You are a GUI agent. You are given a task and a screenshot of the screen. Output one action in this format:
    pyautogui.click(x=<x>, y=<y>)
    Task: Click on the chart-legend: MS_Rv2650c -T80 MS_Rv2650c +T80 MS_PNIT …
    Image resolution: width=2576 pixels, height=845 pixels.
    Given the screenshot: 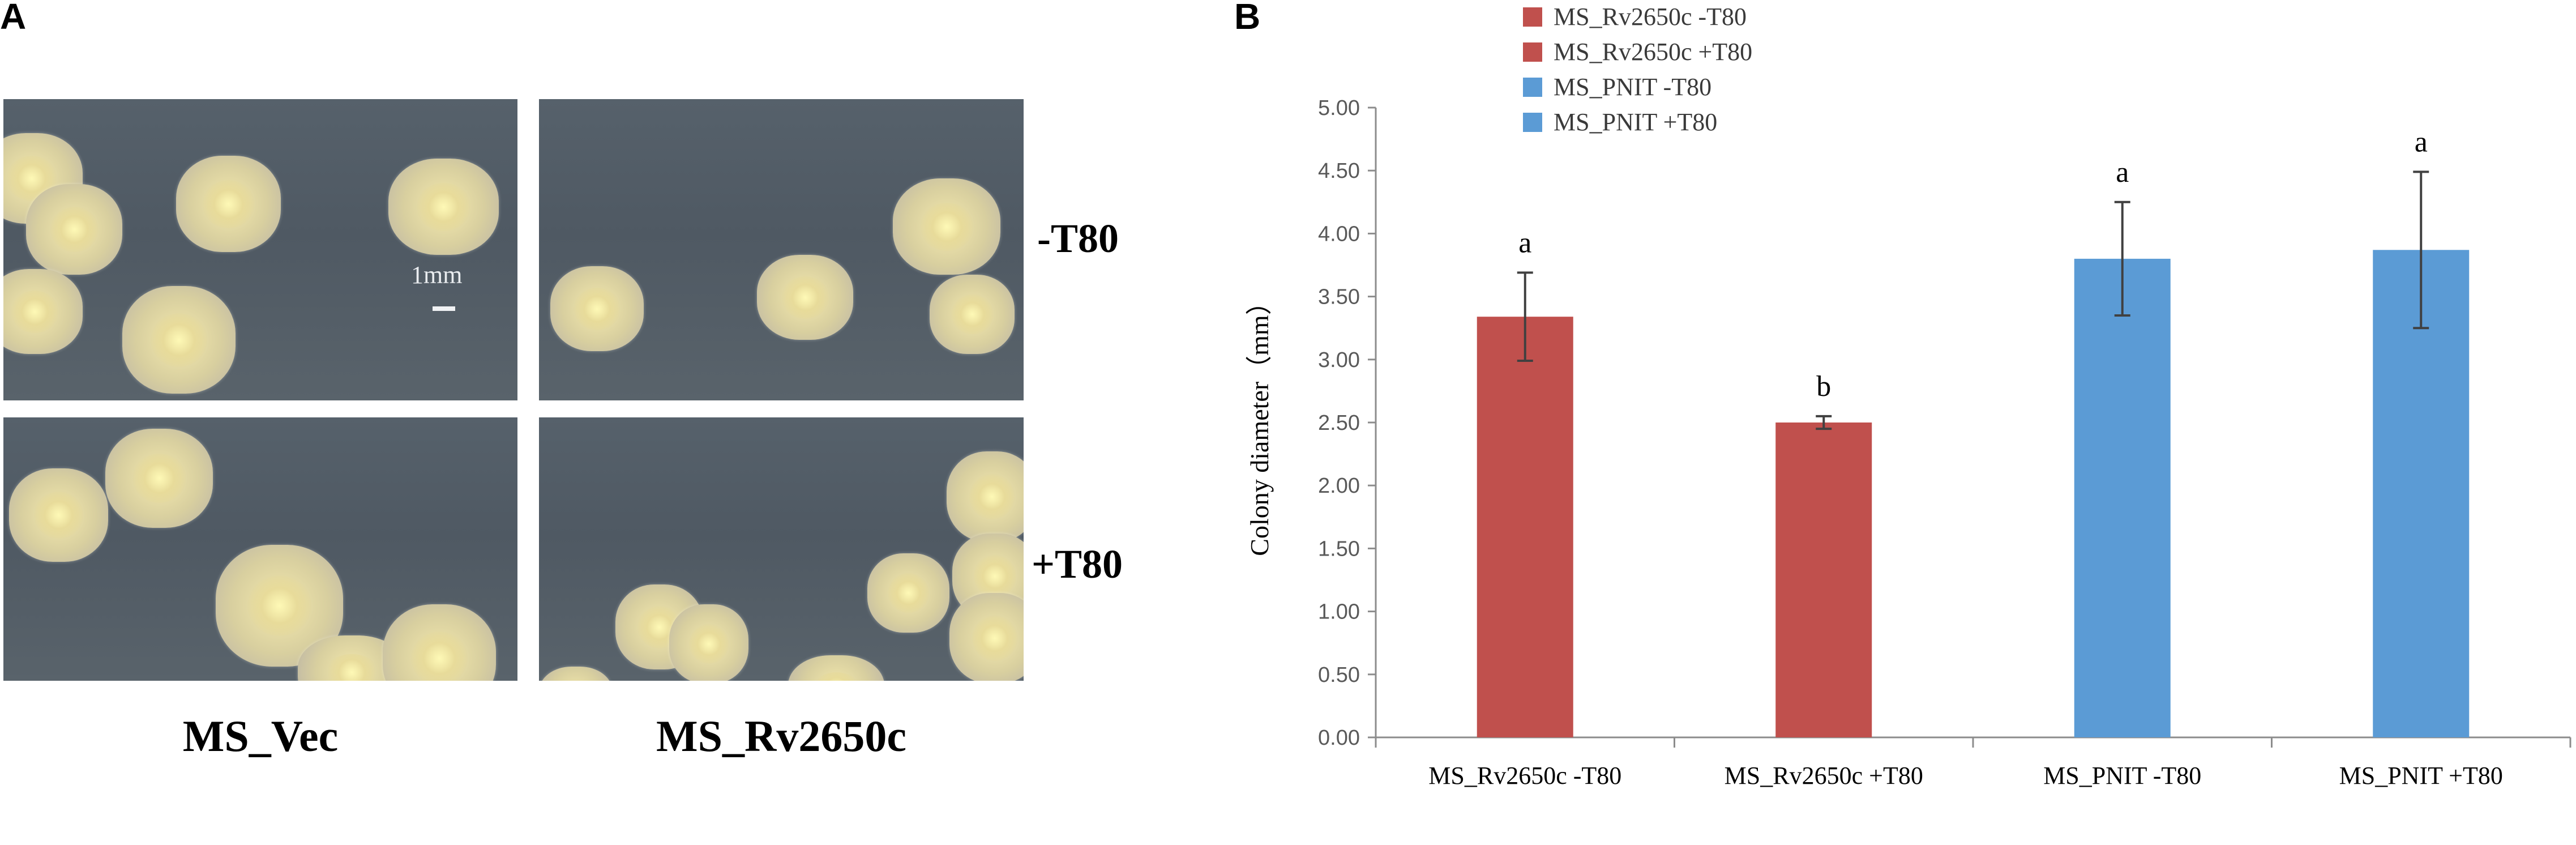 What is the action you would take?
    pyautogui.click(x=1749, y=71)
    